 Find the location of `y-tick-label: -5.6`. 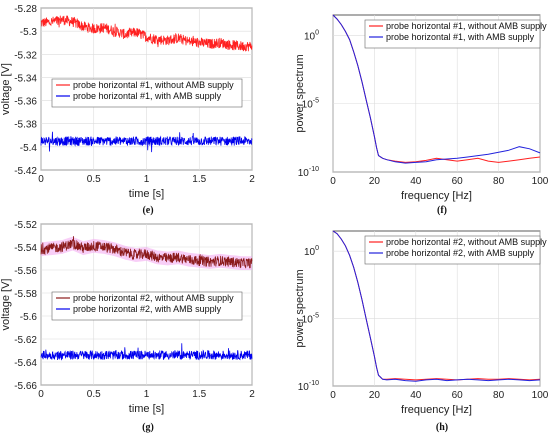

y-tick-label: -5.6 is located at coordinates (29, 317).